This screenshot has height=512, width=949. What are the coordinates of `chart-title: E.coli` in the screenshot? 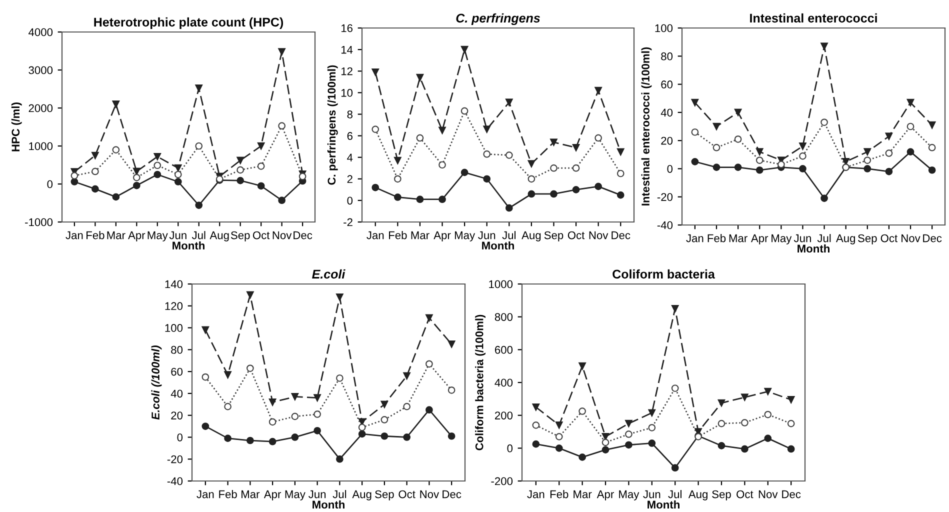 It's located at (329, 274).